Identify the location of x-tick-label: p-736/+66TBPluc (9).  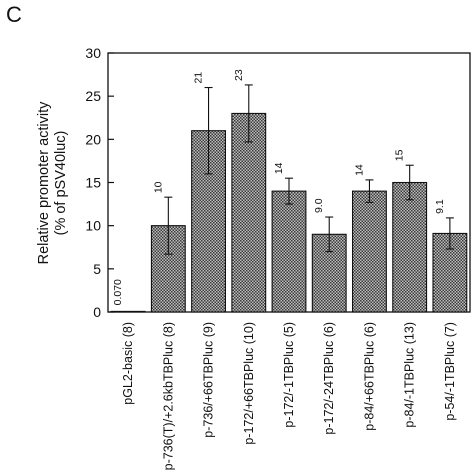
(209, 380).